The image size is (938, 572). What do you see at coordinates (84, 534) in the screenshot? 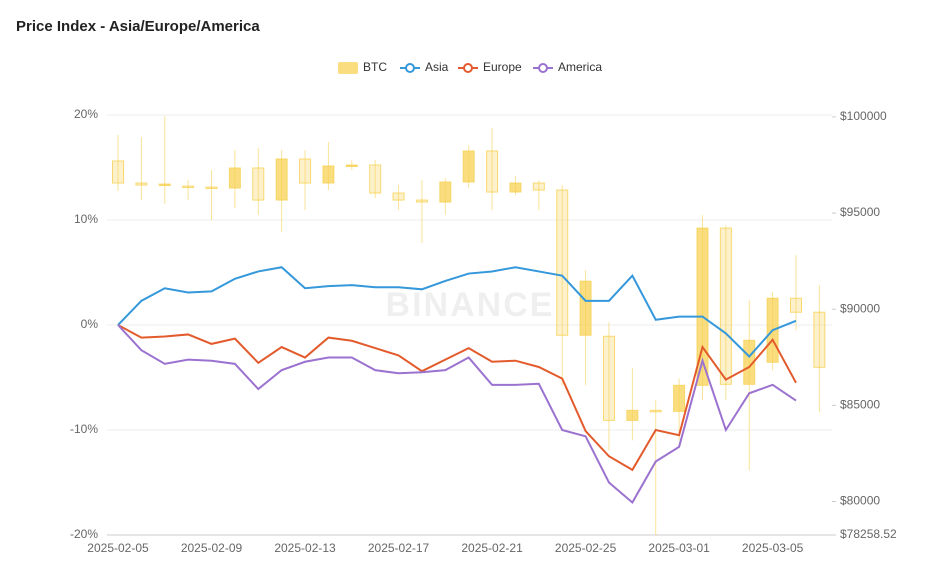
I see `y-tick-label: -20%` at bounding box center [84, 534].